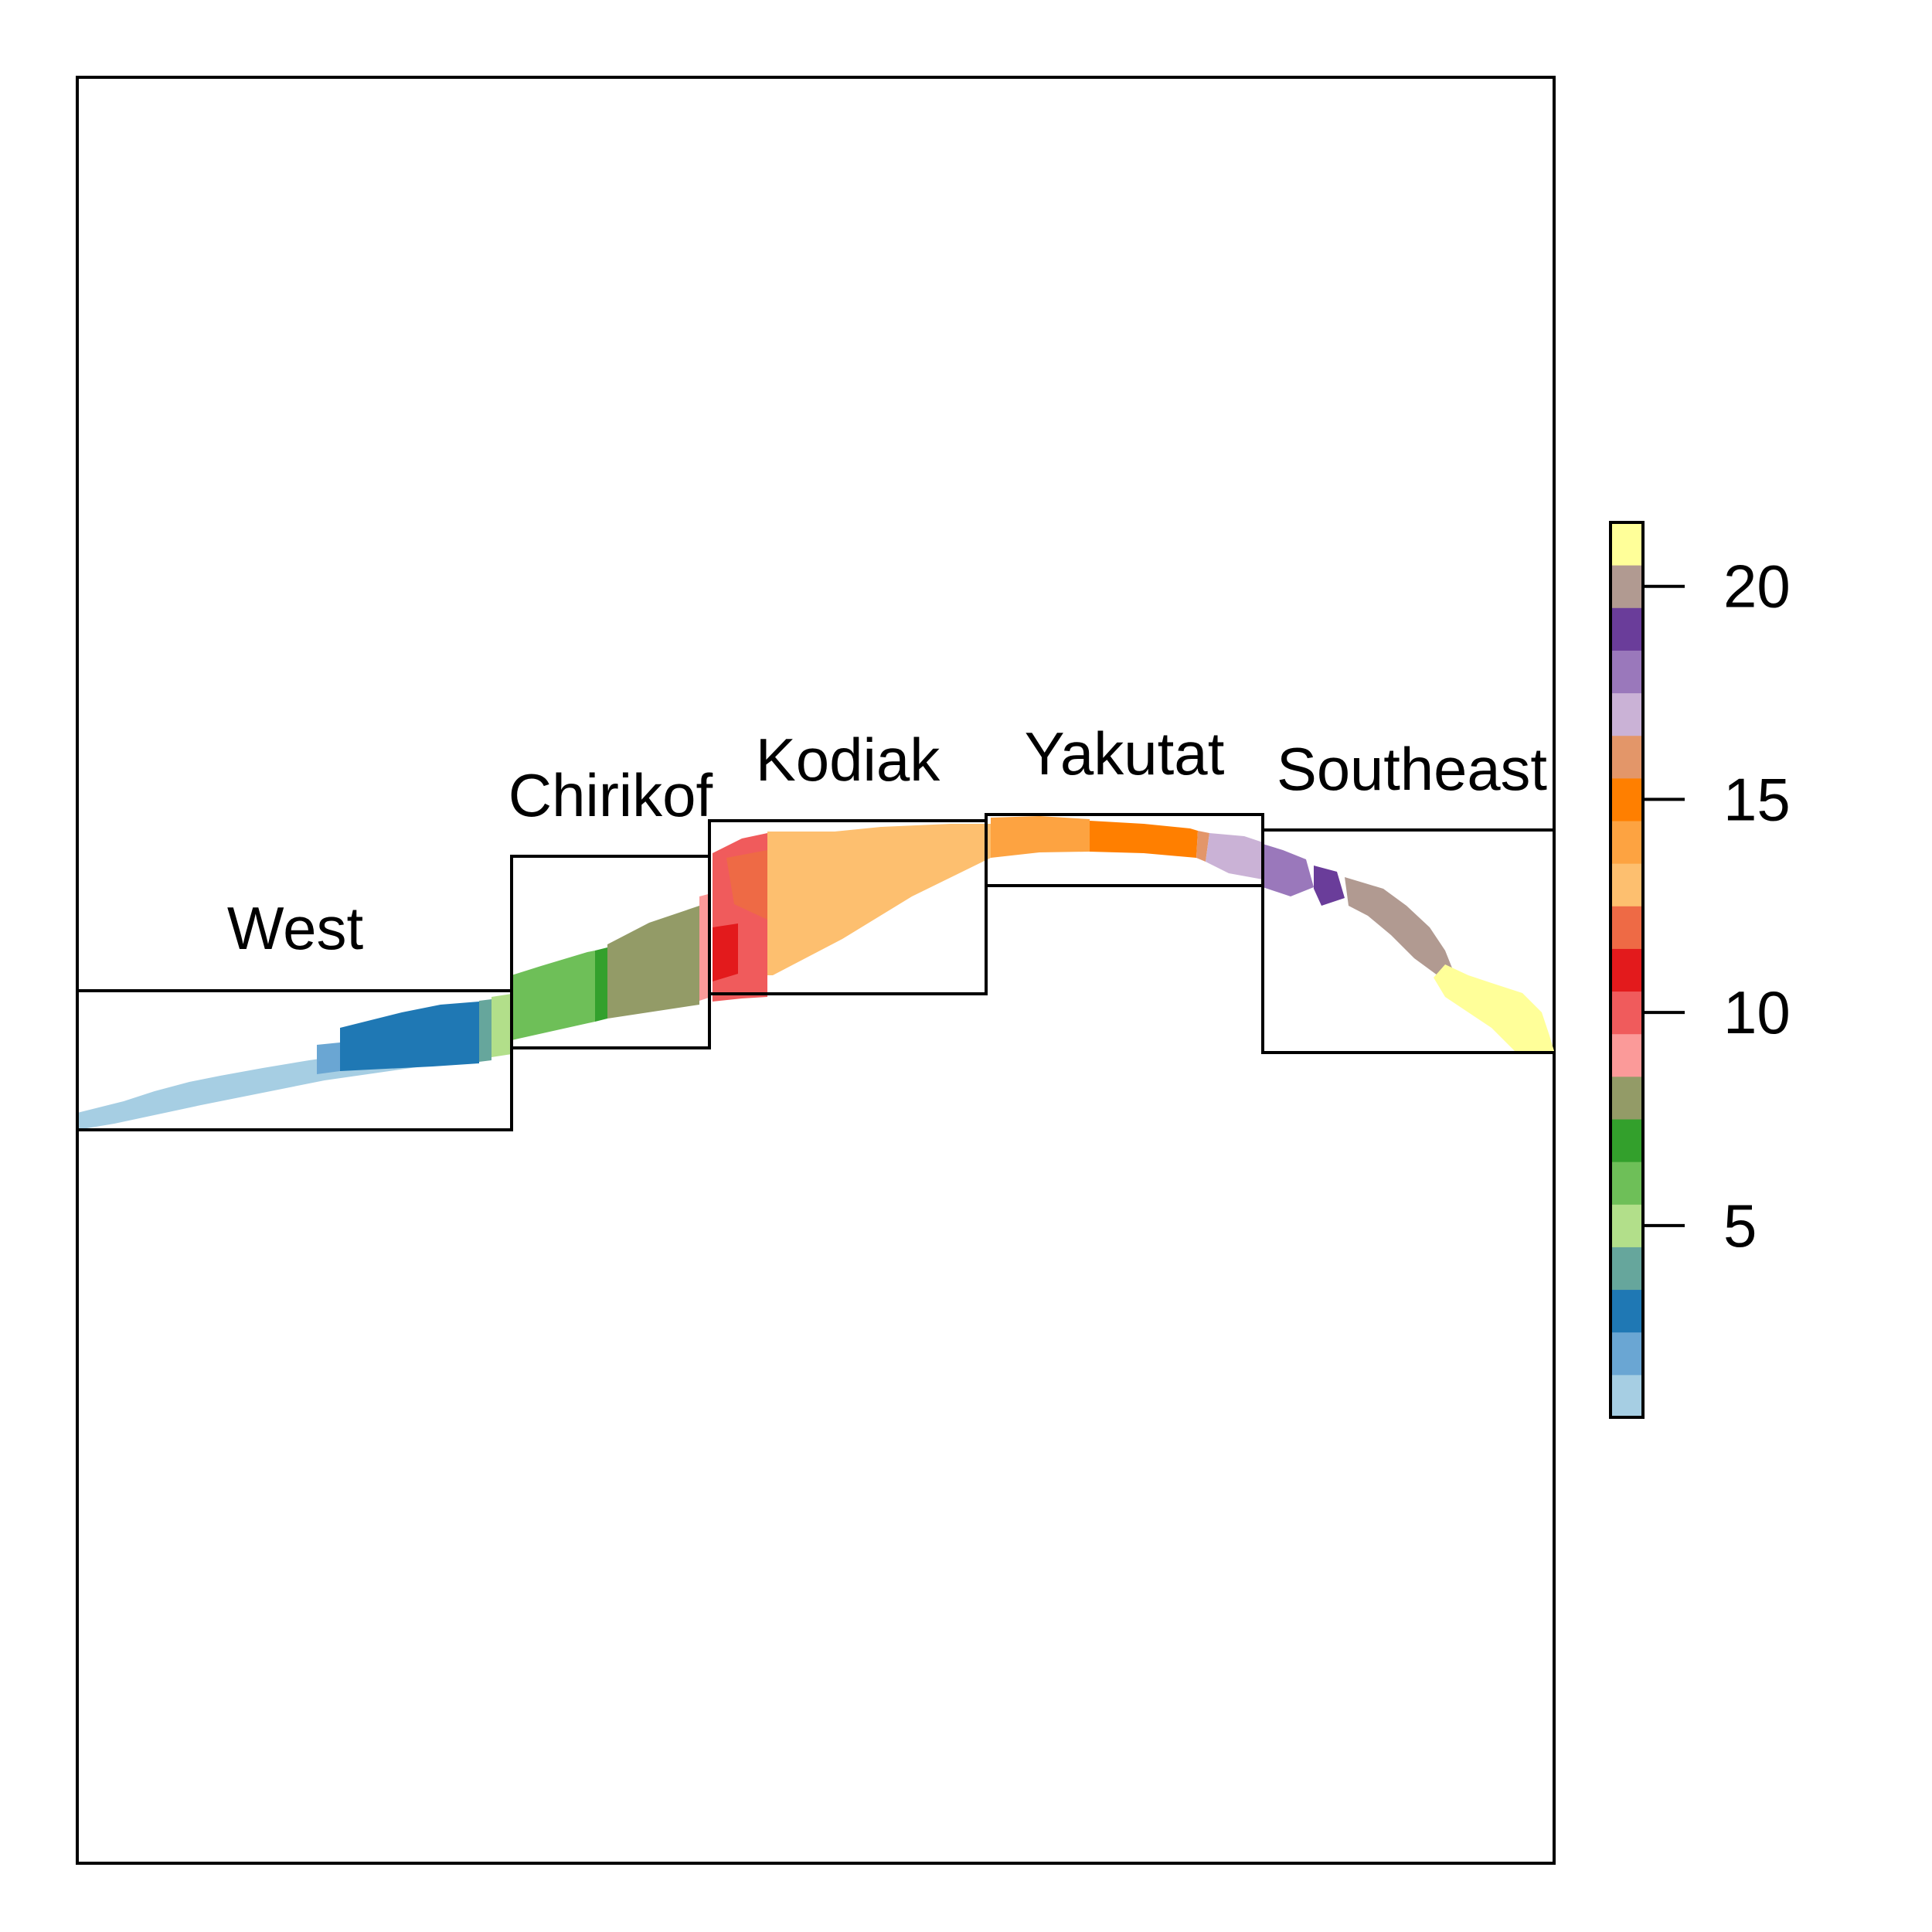  Describe the element at coordinates (1757, 587) in the screenshot. I see `legend-tick-label-20: 20` at that location.